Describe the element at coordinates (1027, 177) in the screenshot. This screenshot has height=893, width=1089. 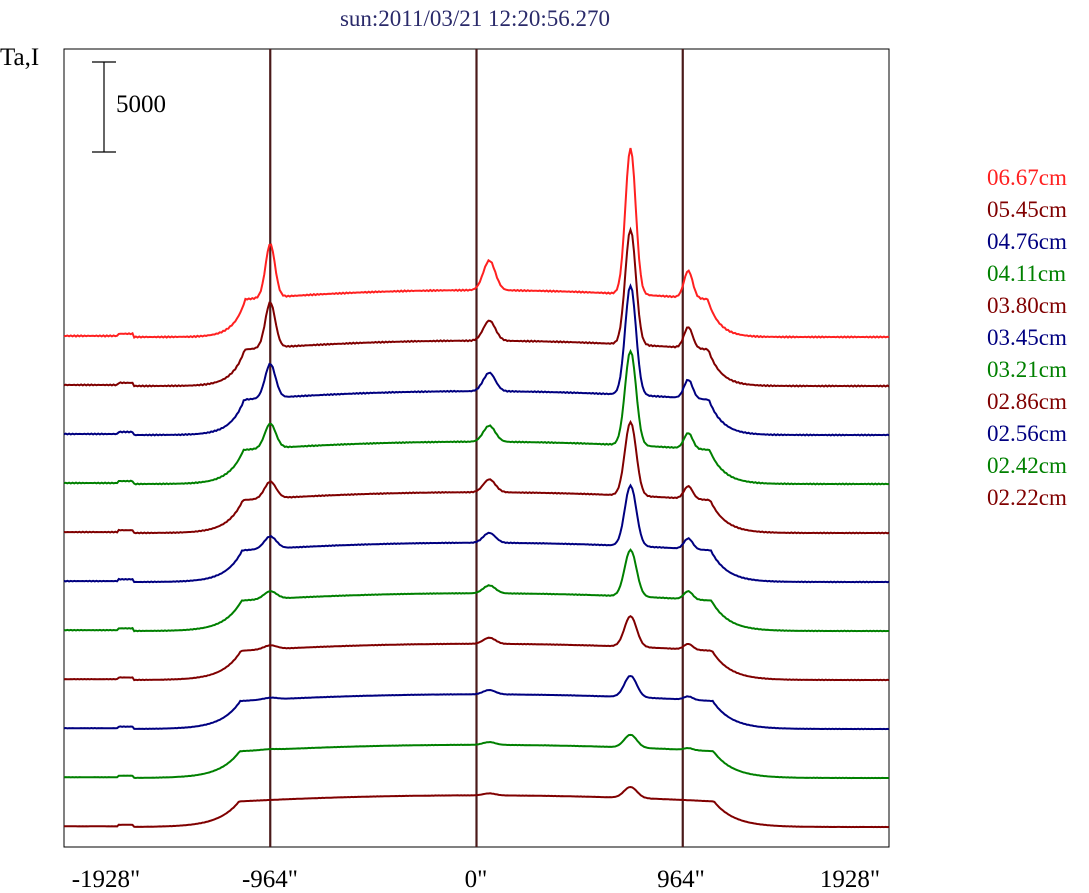
I see `legend-entry: 06.67cm` at that location.